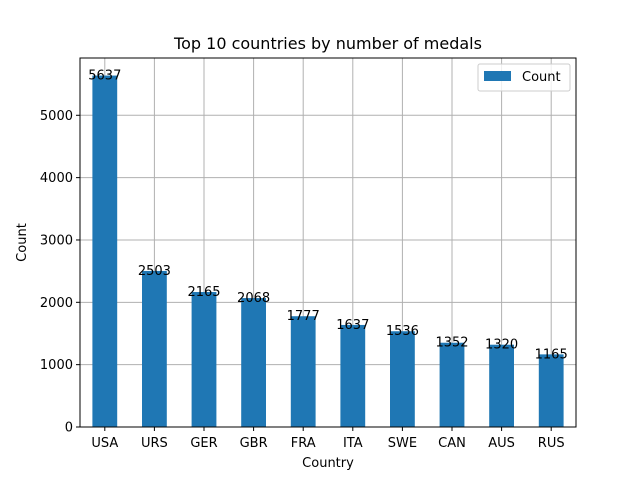  Describe the element at coordinates (254, 443) in the screenshot. I see `x-tick-label-gbr: GBR` at that location.